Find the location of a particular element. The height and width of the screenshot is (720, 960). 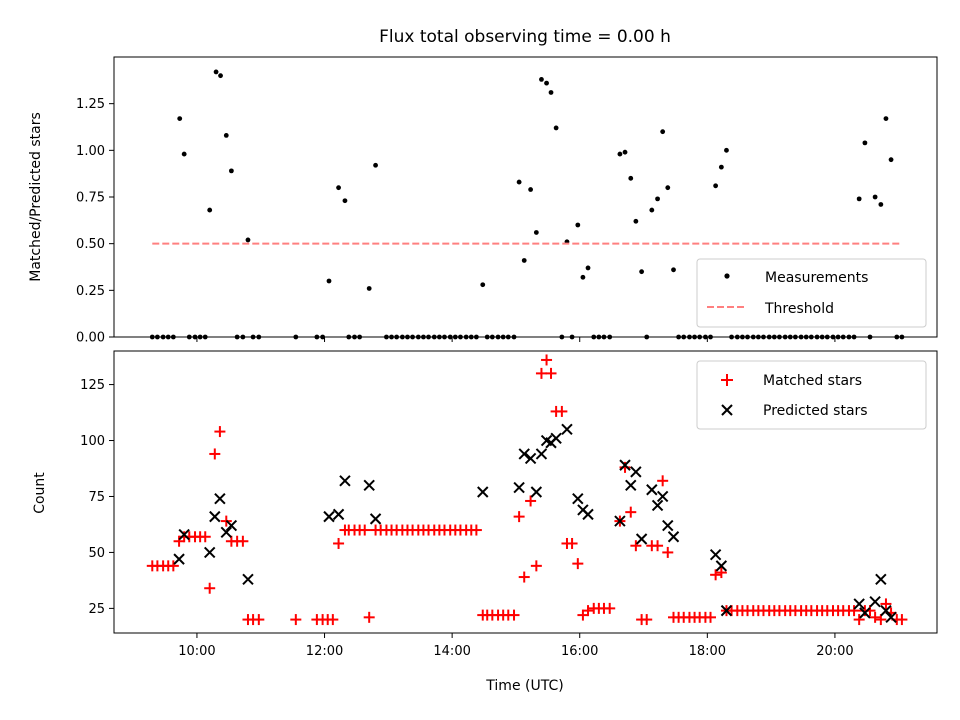

chart-title: Flux total observing time = 0.00 h is located at coordinates (525, 37).